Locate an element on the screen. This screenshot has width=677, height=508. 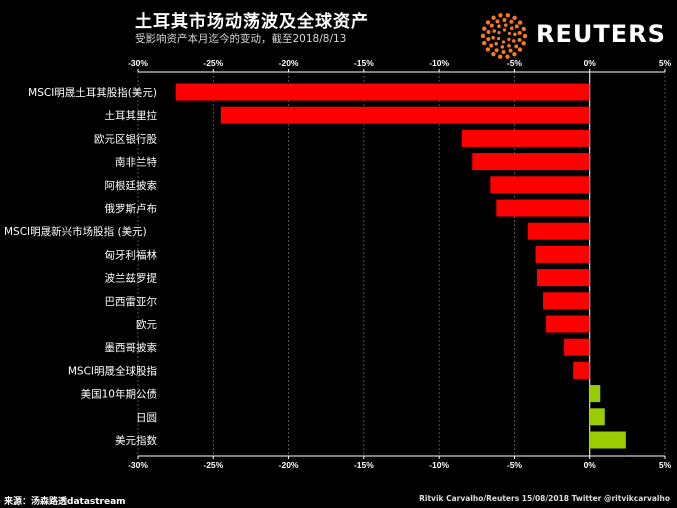
tick-label-bottom: -20% is located at coordinates (289, 465).